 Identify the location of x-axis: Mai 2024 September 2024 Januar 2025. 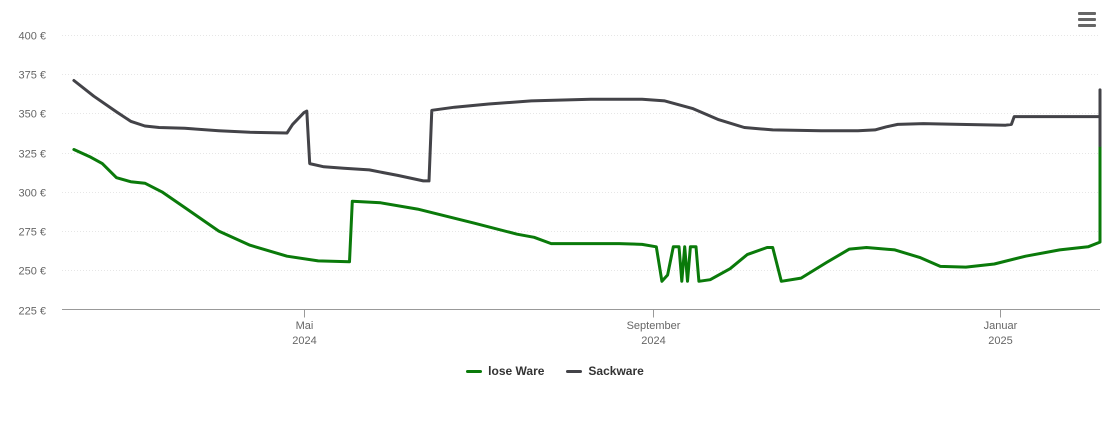
(655, 328).